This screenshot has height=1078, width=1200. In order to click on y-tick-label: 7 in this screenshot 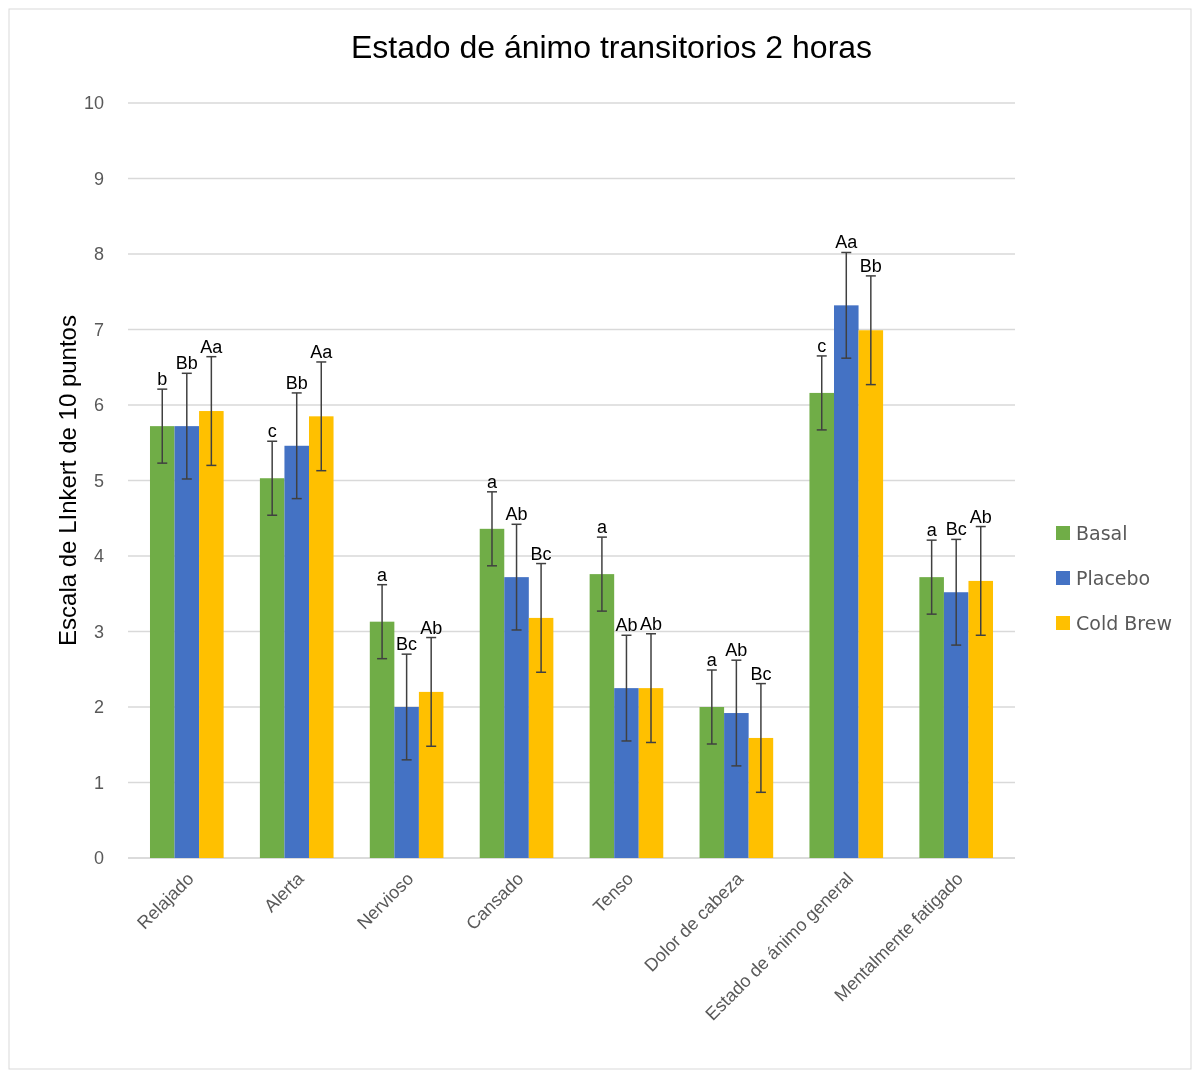, I will do `click(98, 329)`.